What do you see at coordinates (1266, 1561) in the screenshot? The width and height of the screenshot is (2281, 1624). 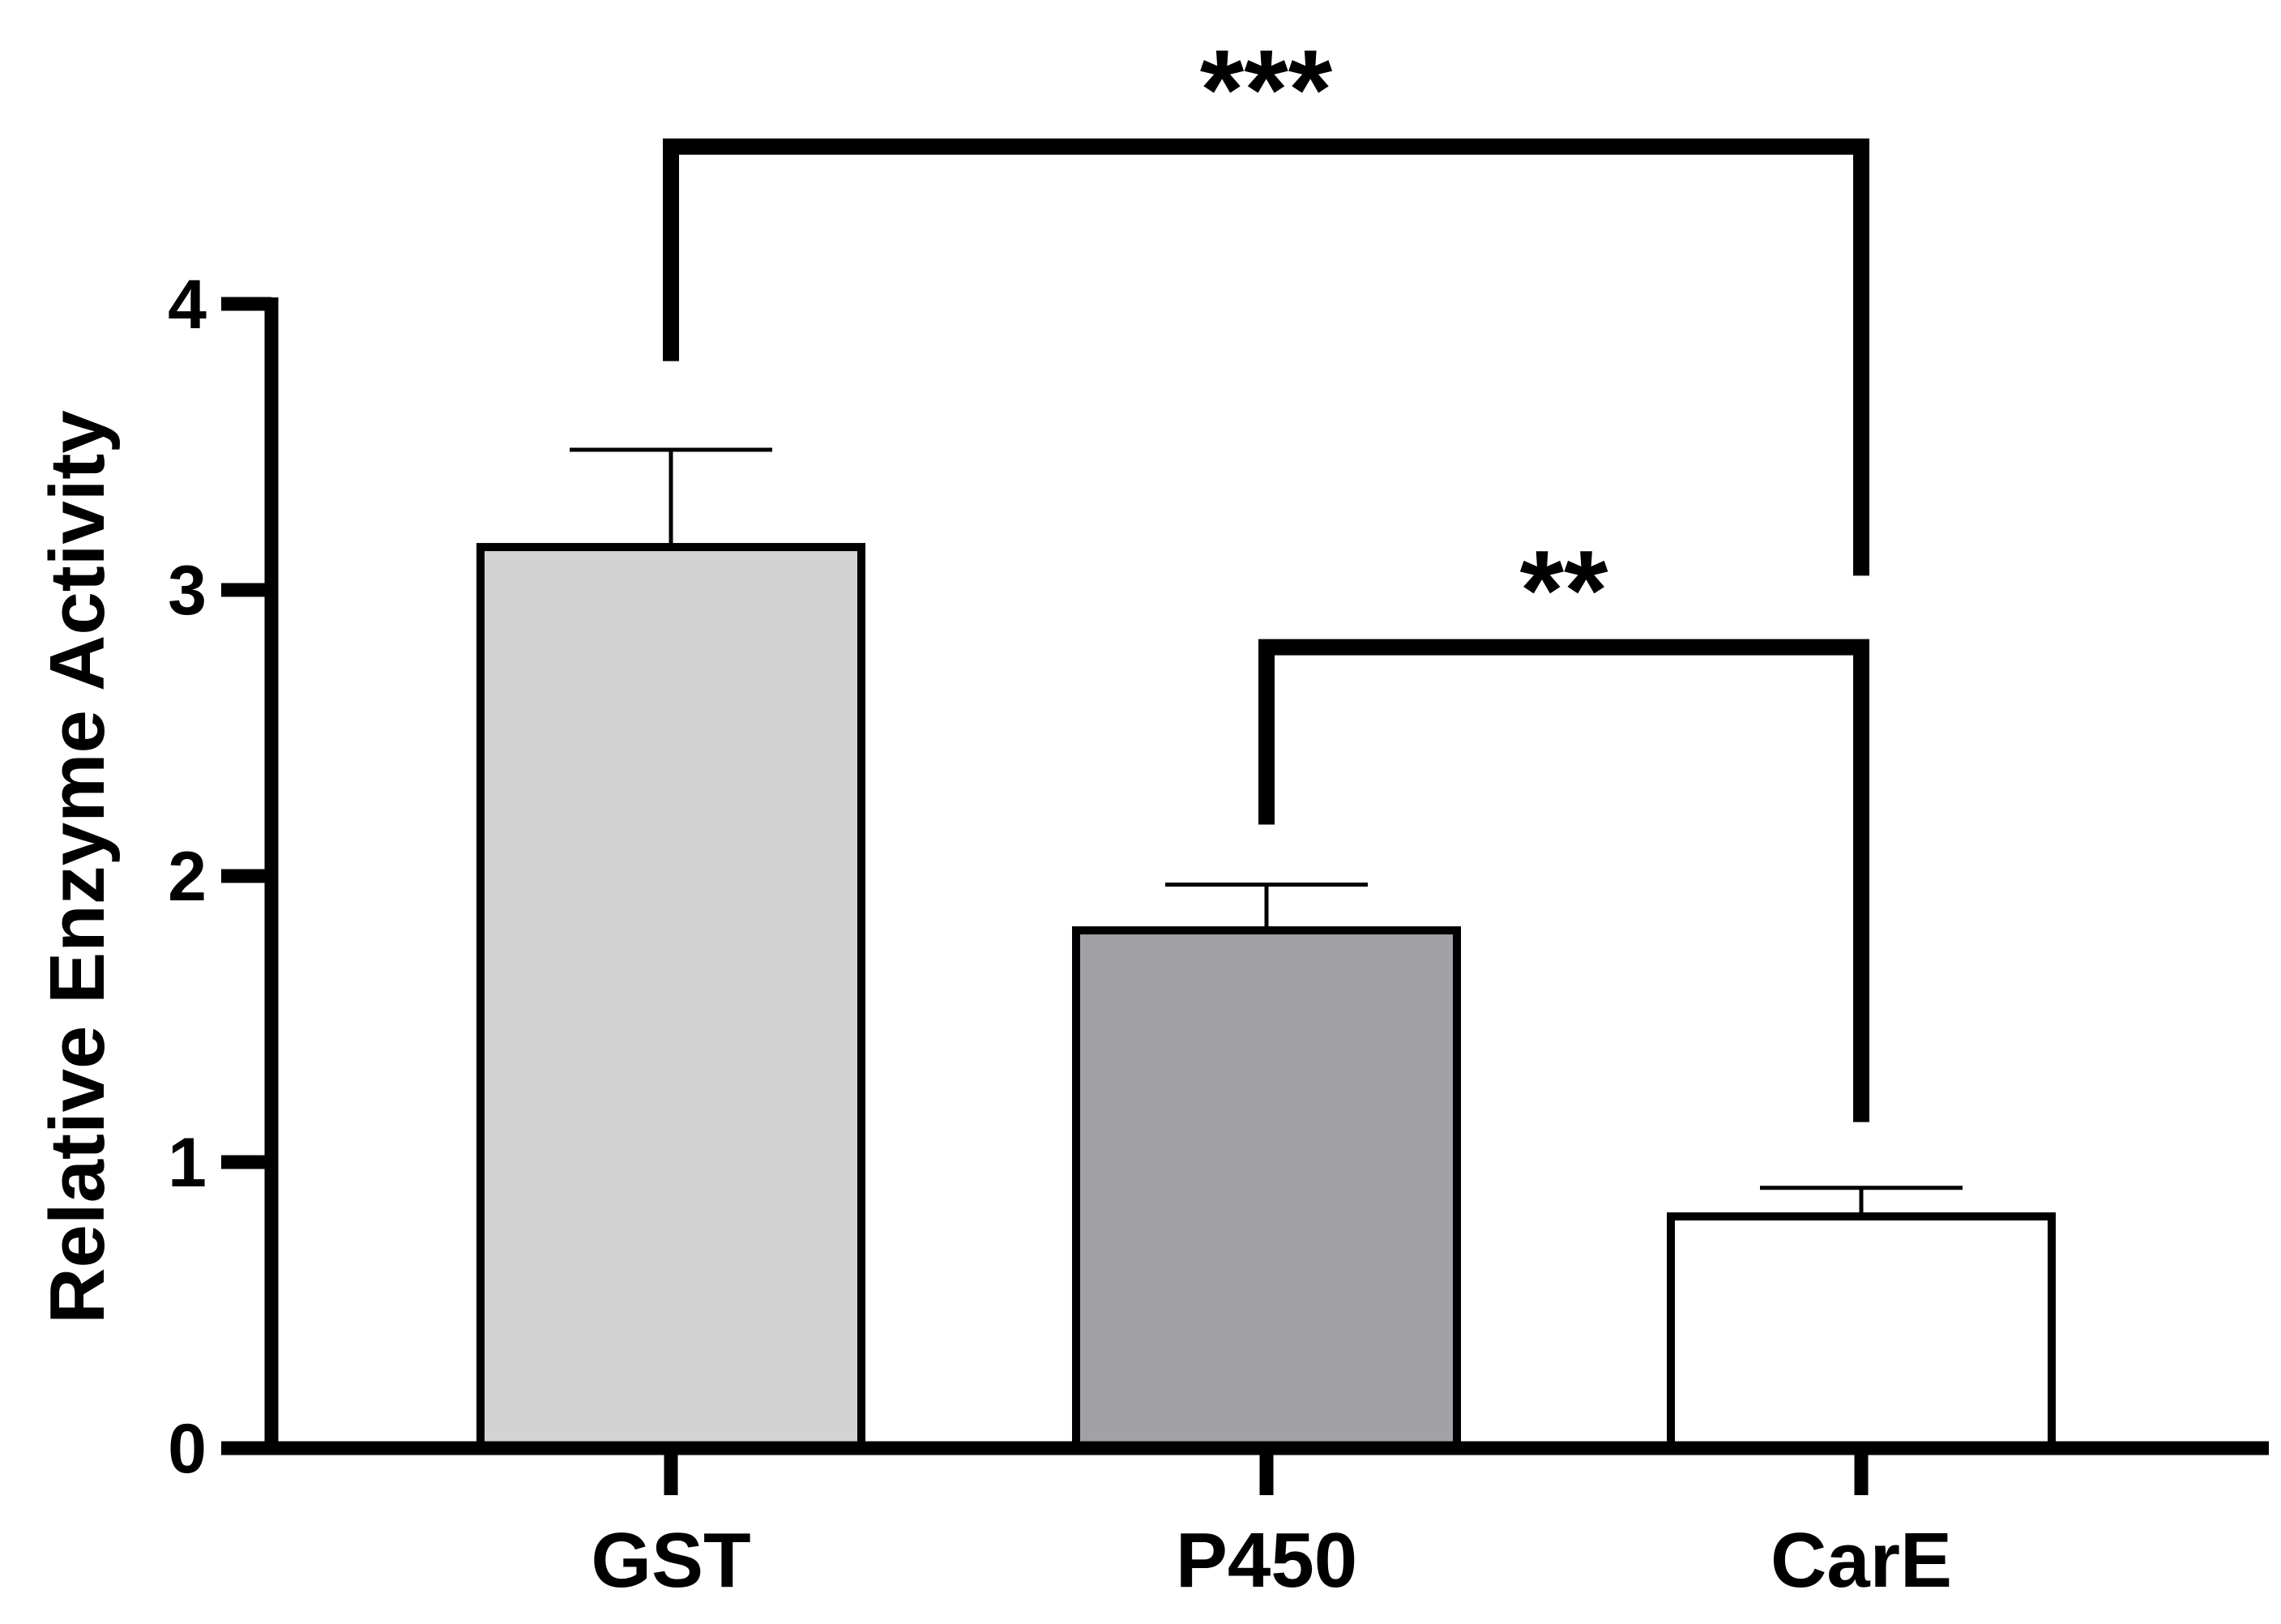 I see `x-tick-label-p450: P450` at bounding box center [1266, 1561].